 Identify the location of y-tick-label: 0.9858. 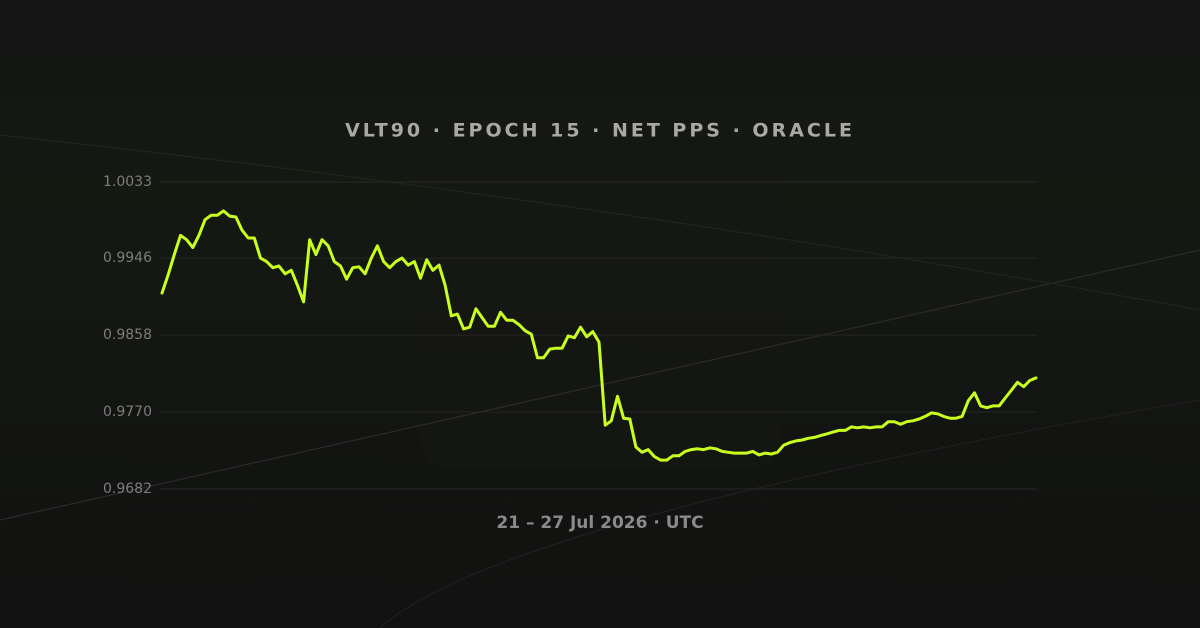
(127, 335).